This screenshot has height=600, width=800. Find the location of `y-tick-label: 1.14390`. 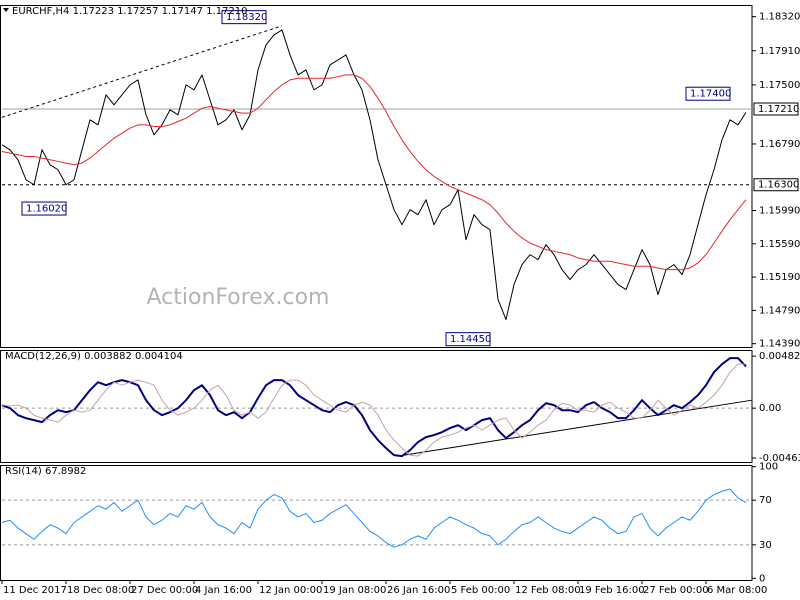

y-tick-label: 1.14390 is located at coordinates (779, 344).